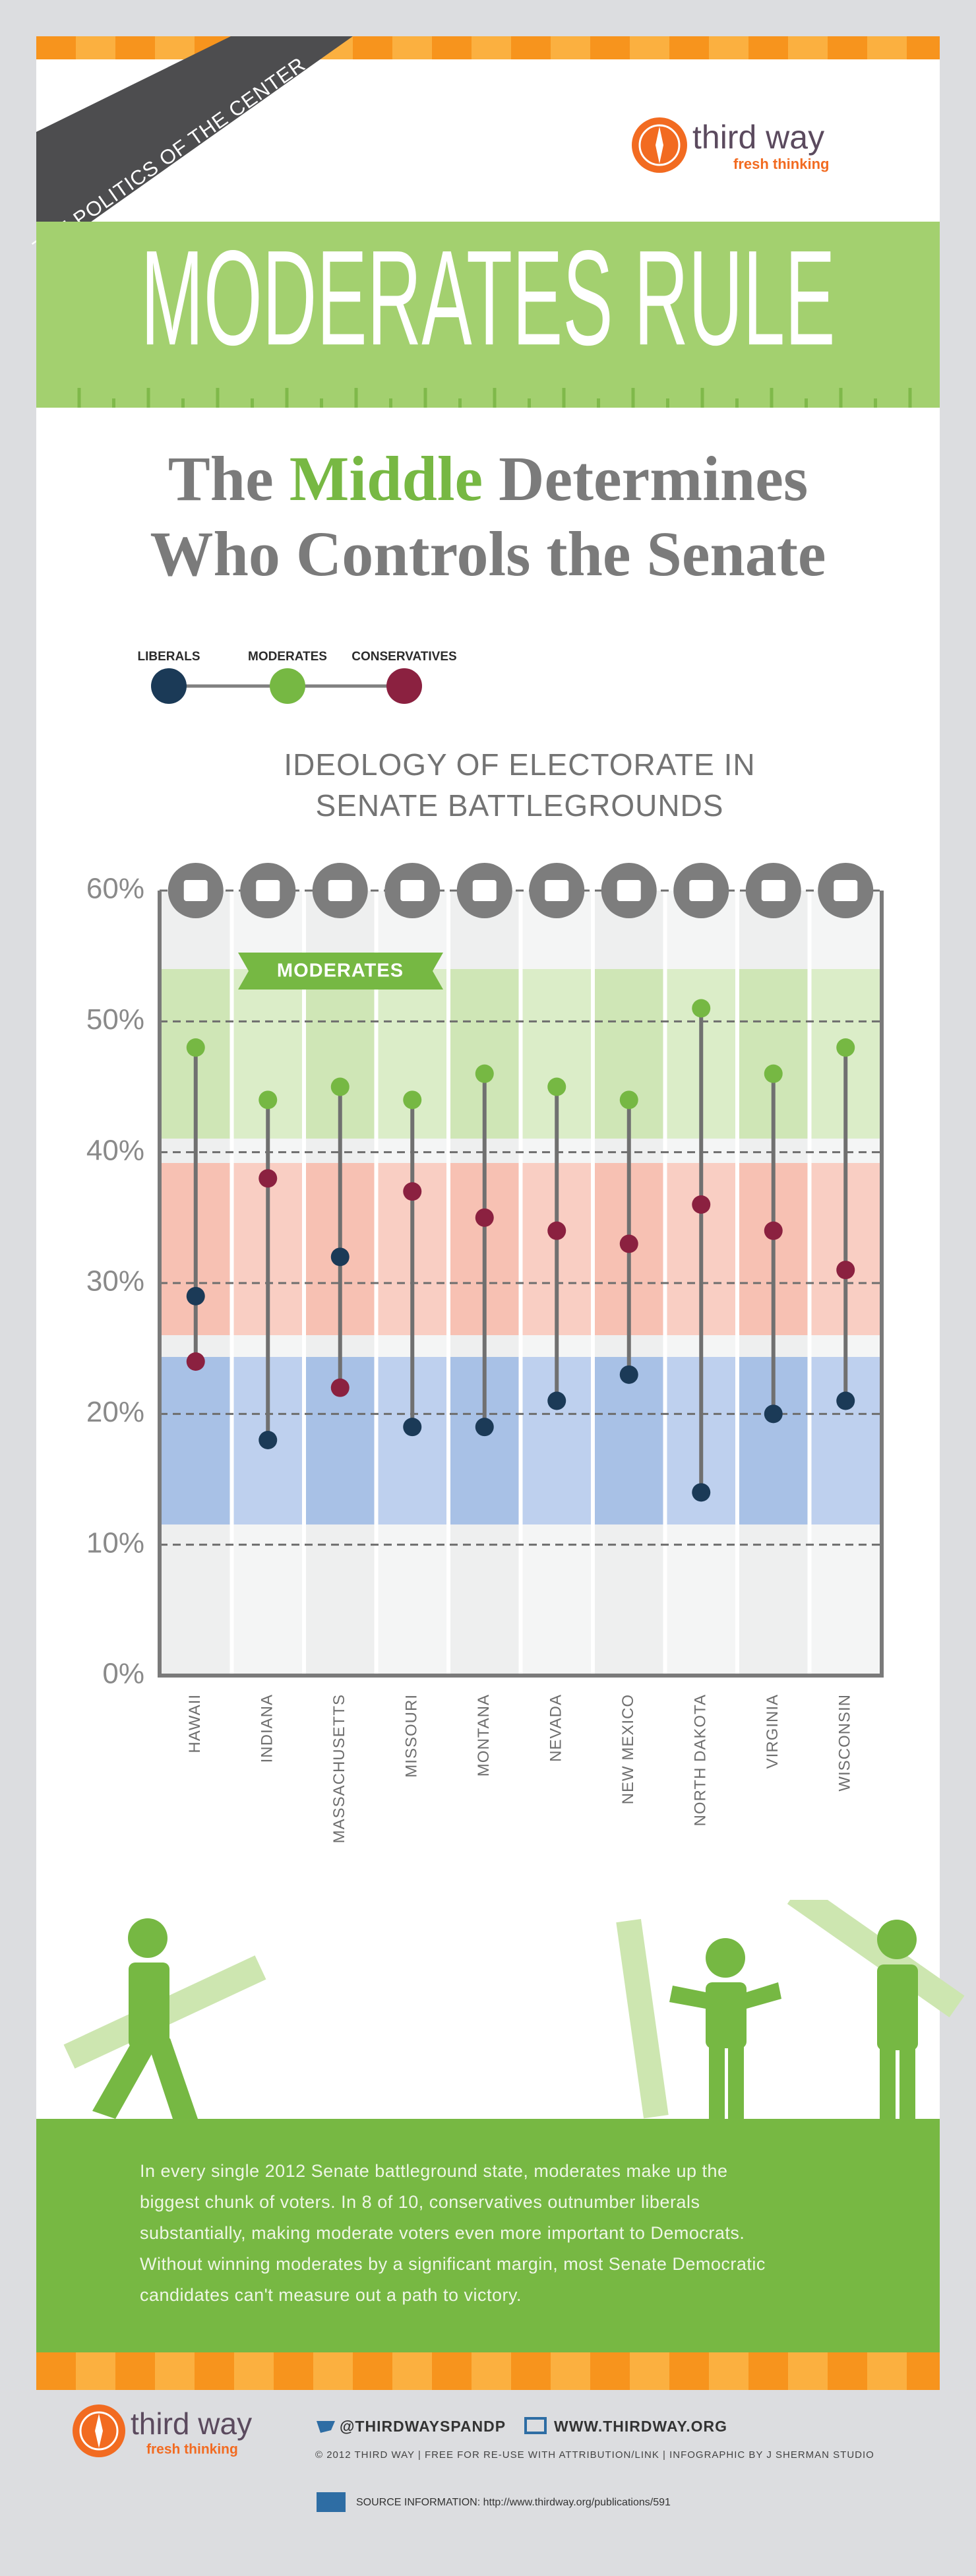 The height and width of the screenshot is (2576, 976). I want to click on x-tick-label: NEW MEXICO, so click(628, 1749).